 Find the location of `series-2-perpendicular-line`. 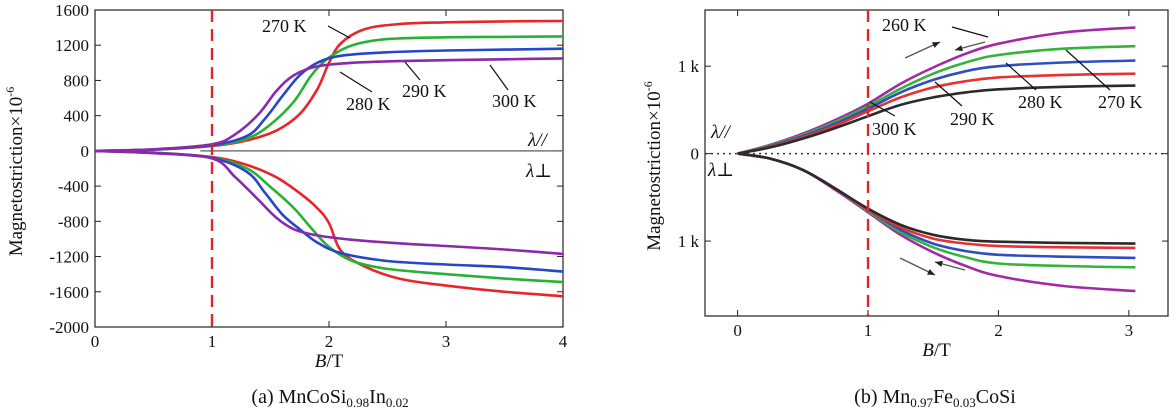

series-2-perpendicular-line is located at coordinates (329, 211).